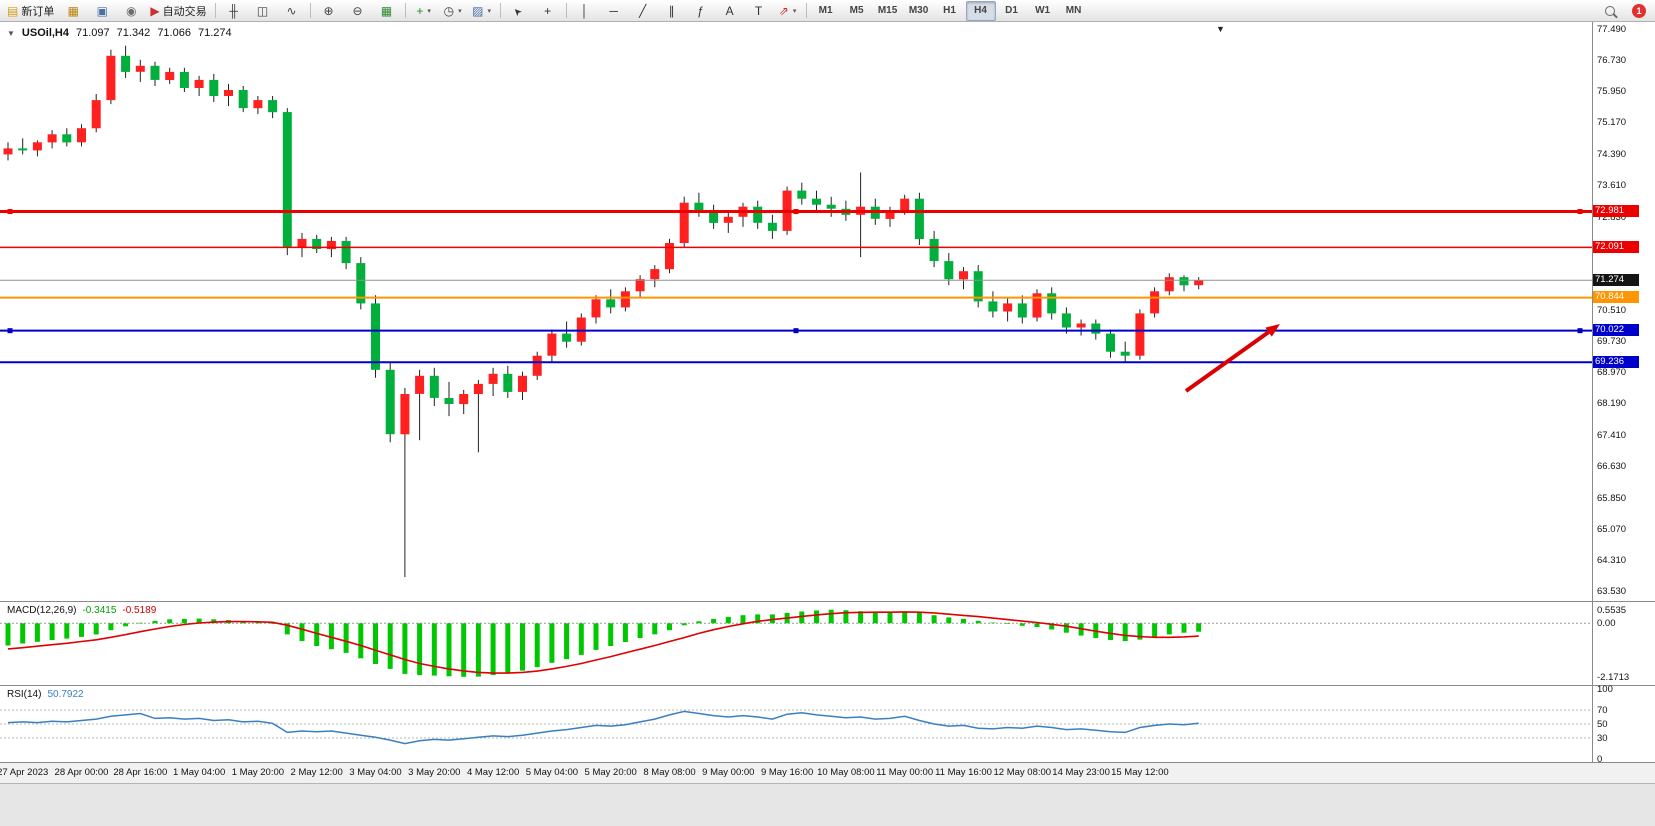 This screenshot has width=1655, height=826. I want to click on data-window-icon: ▣, so click(102, 10).